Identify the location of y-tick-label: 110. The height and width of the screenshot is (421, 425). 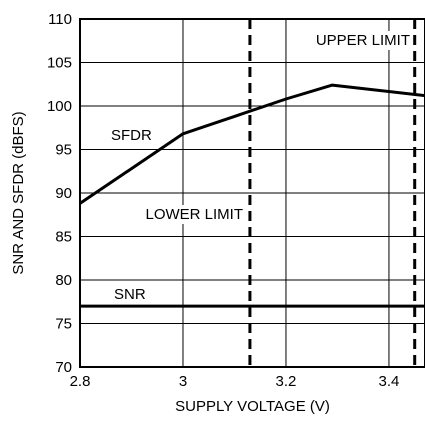
(60, 19).